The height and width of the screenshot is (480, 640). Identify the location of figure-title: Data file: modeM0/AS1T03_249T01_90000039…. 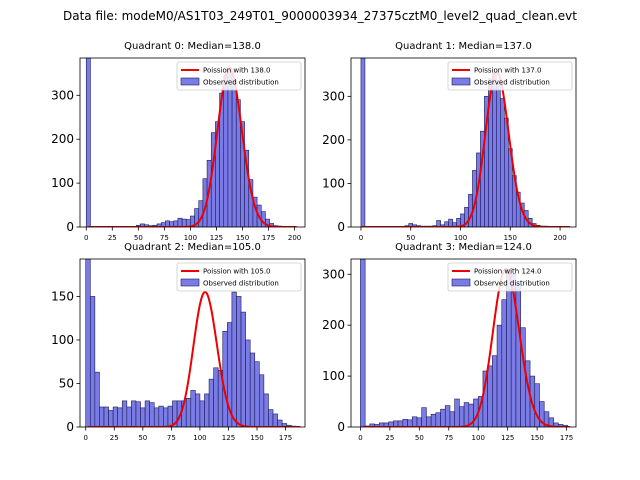
(320, 16).